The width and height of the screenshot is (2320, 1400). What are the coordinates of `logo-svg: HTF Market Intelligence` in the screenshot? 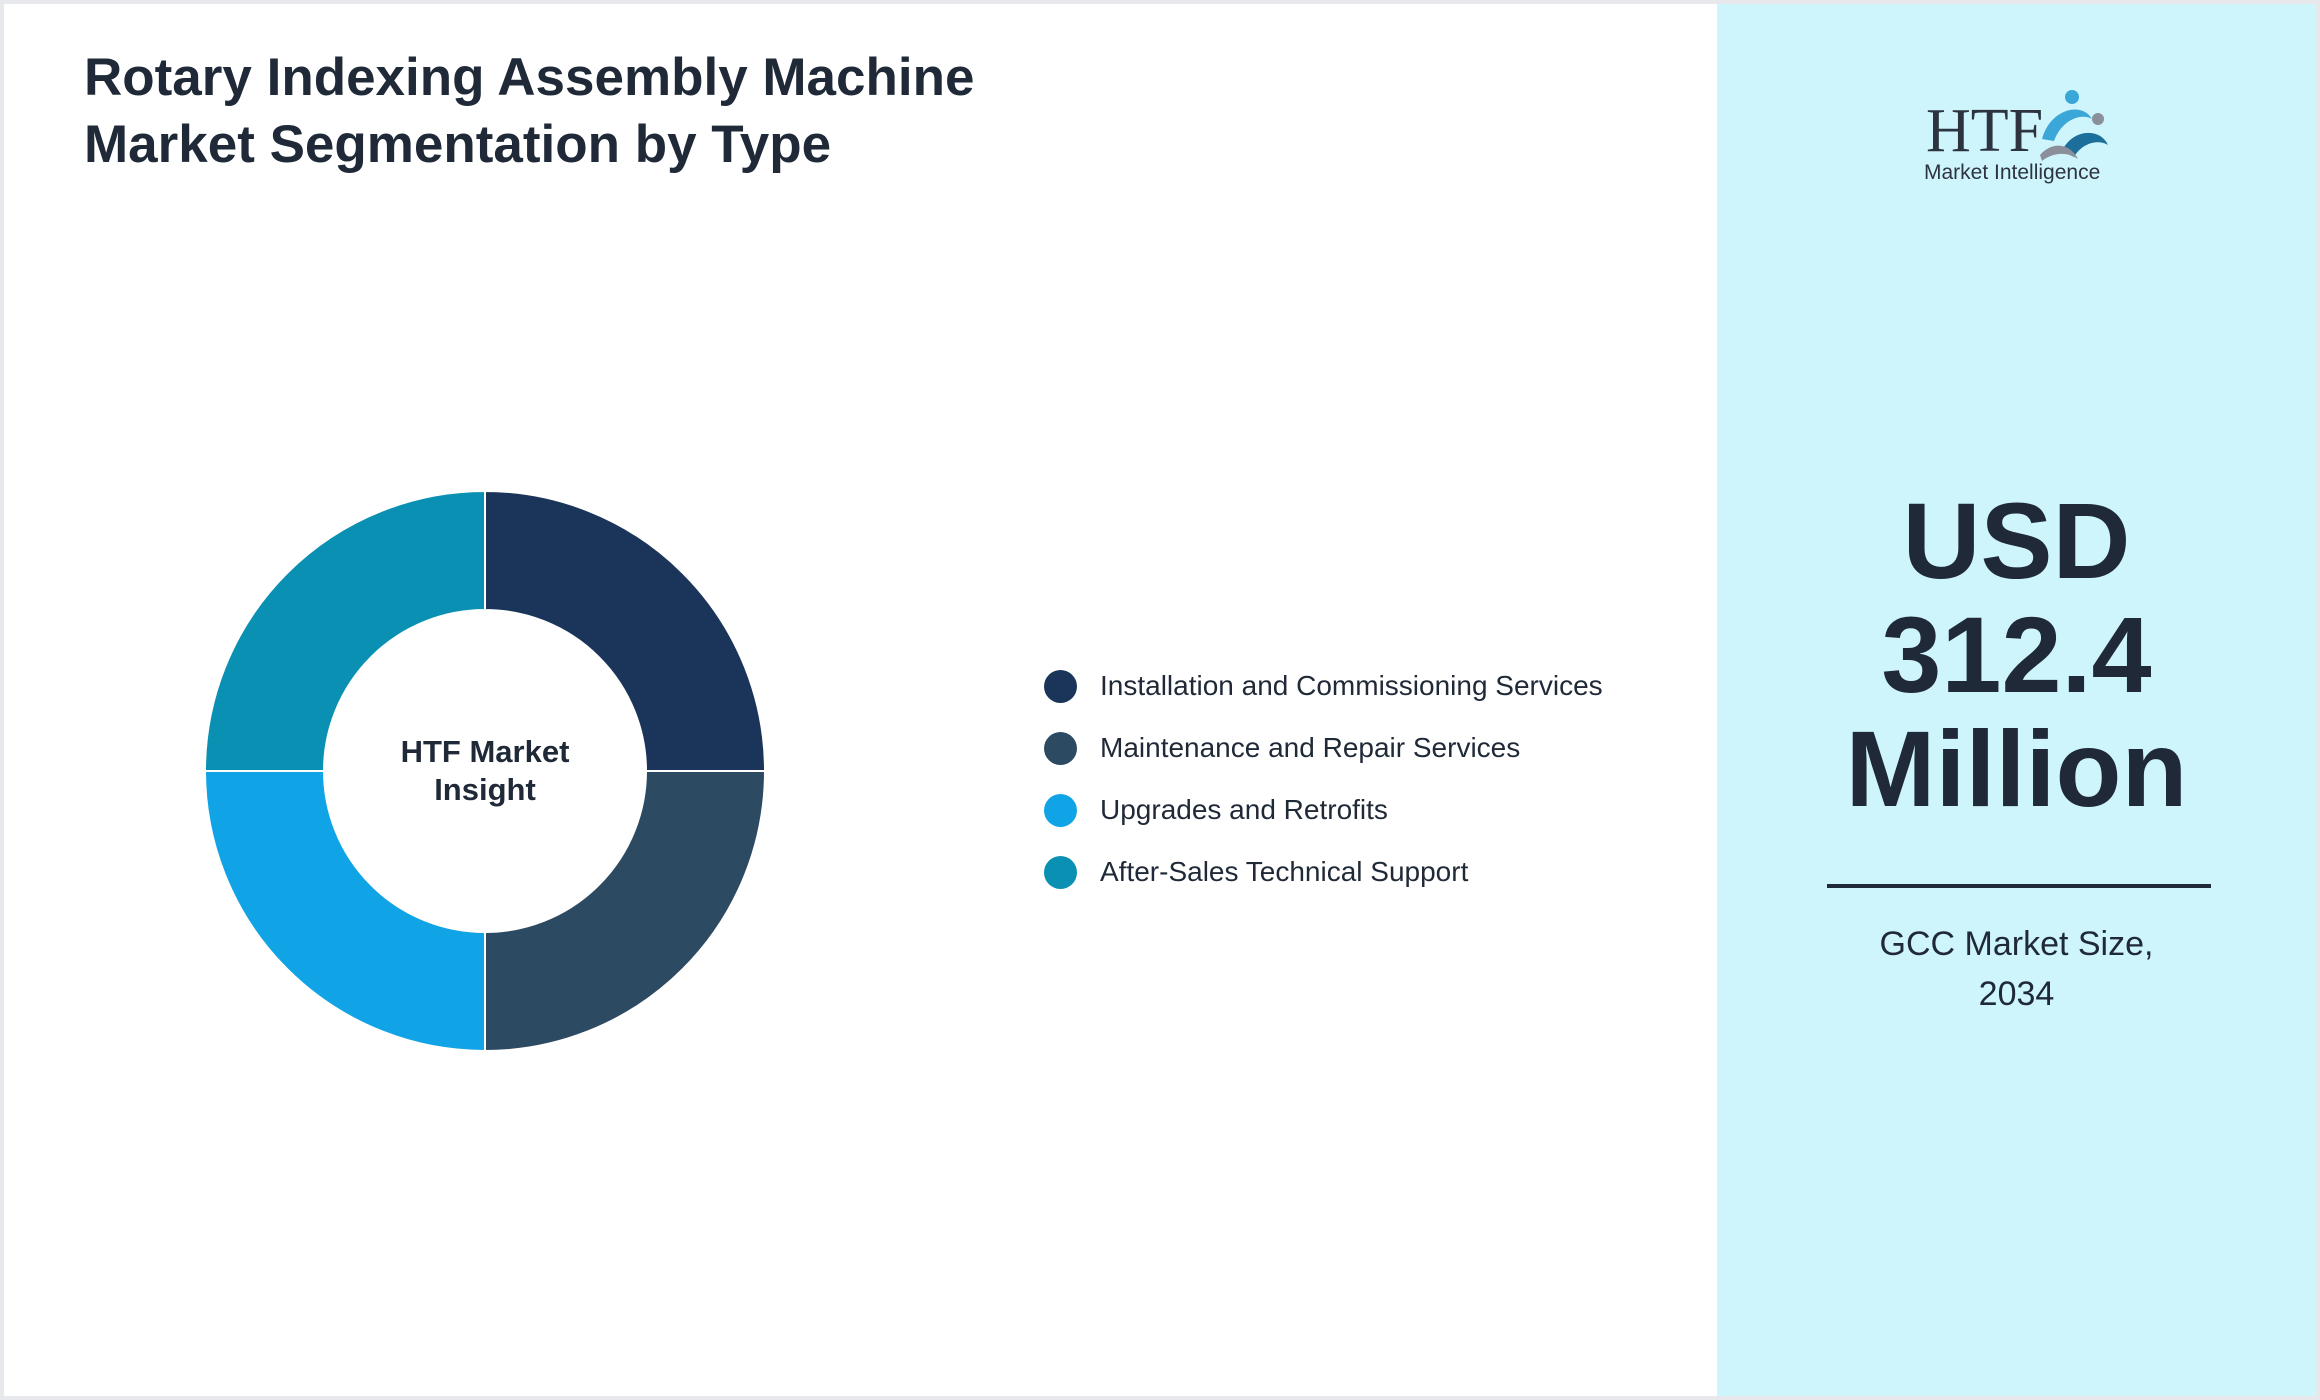 It's located at (2016, 137).